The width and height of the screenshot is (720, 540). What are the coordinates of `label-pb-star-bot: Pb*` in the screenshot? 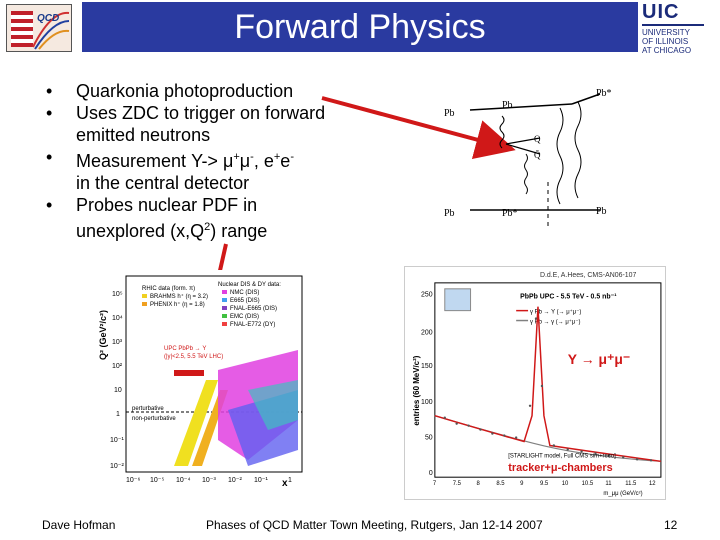 It's located at (510, 213).